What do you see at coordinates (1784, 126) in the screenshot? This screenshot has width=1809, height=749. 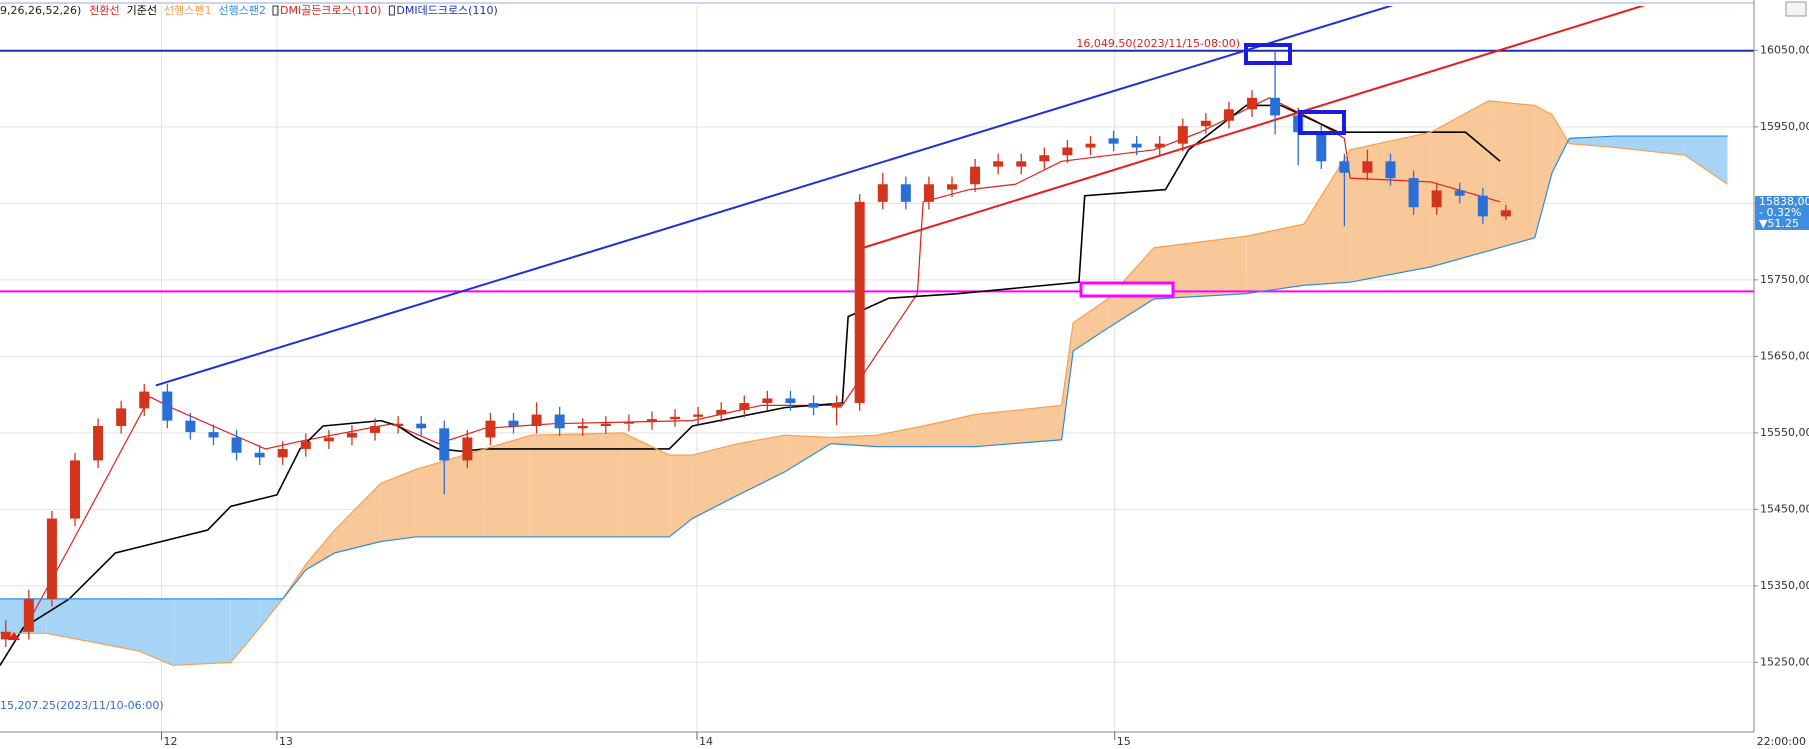 I see `y-tick-label: 15950,00` at bounding box center [1784, 126].